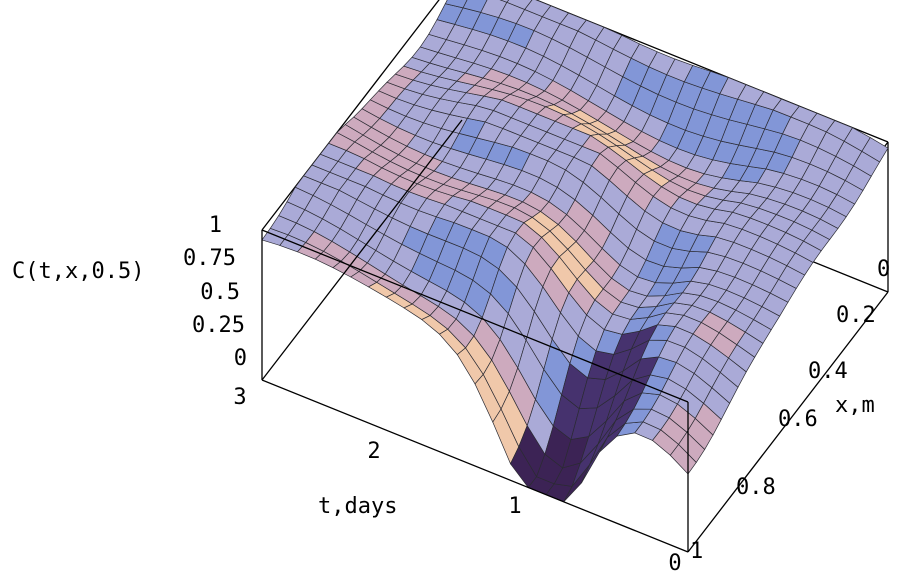  Describe the element at coordinates (78, 271) in the screenshot. I see `z-axis-label: C(t,x,0.5)` at that location.